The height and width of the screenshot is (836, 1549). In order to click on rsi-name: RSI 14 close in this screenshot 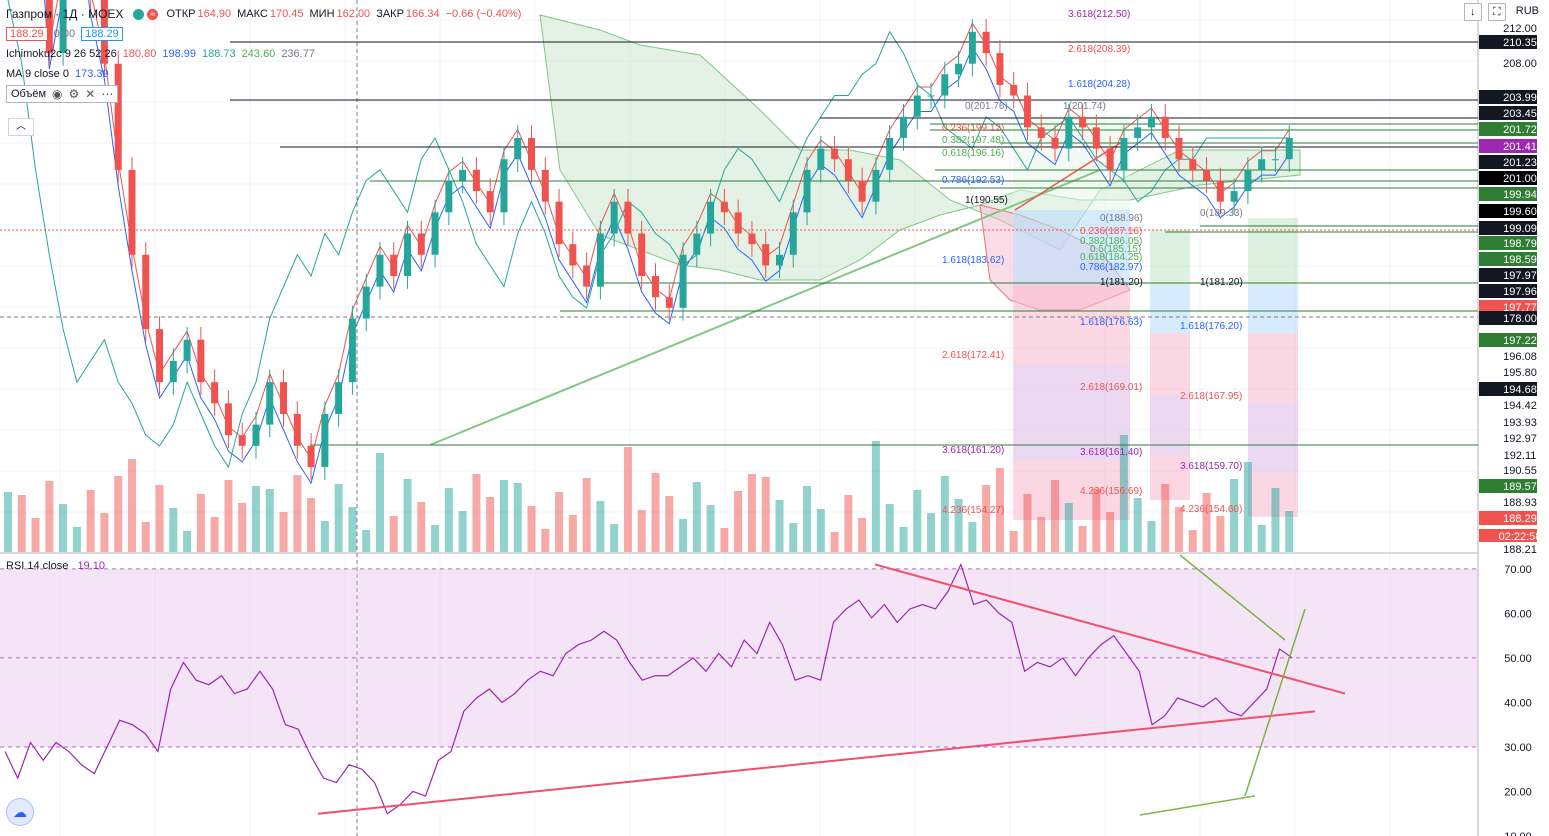, I will do `click(37, 566)`.